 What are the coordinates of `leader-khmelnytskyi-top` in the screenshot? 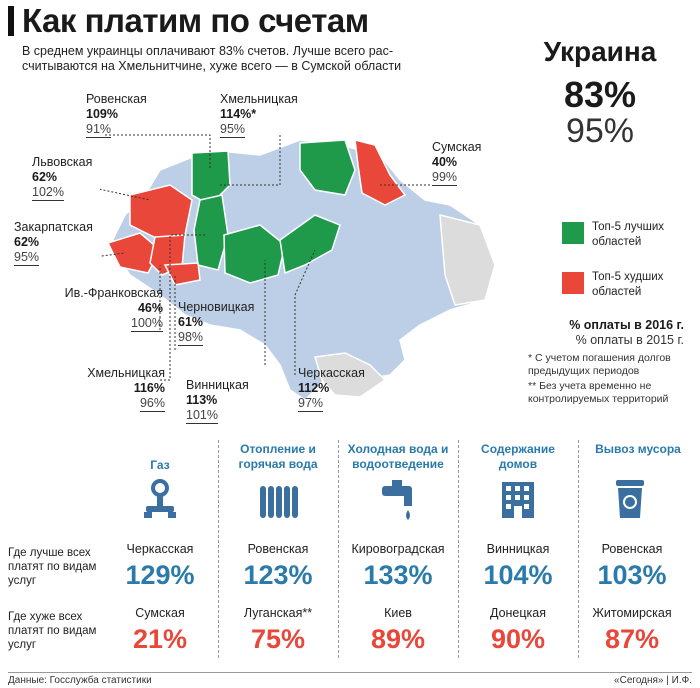 It's located at (250, 160).